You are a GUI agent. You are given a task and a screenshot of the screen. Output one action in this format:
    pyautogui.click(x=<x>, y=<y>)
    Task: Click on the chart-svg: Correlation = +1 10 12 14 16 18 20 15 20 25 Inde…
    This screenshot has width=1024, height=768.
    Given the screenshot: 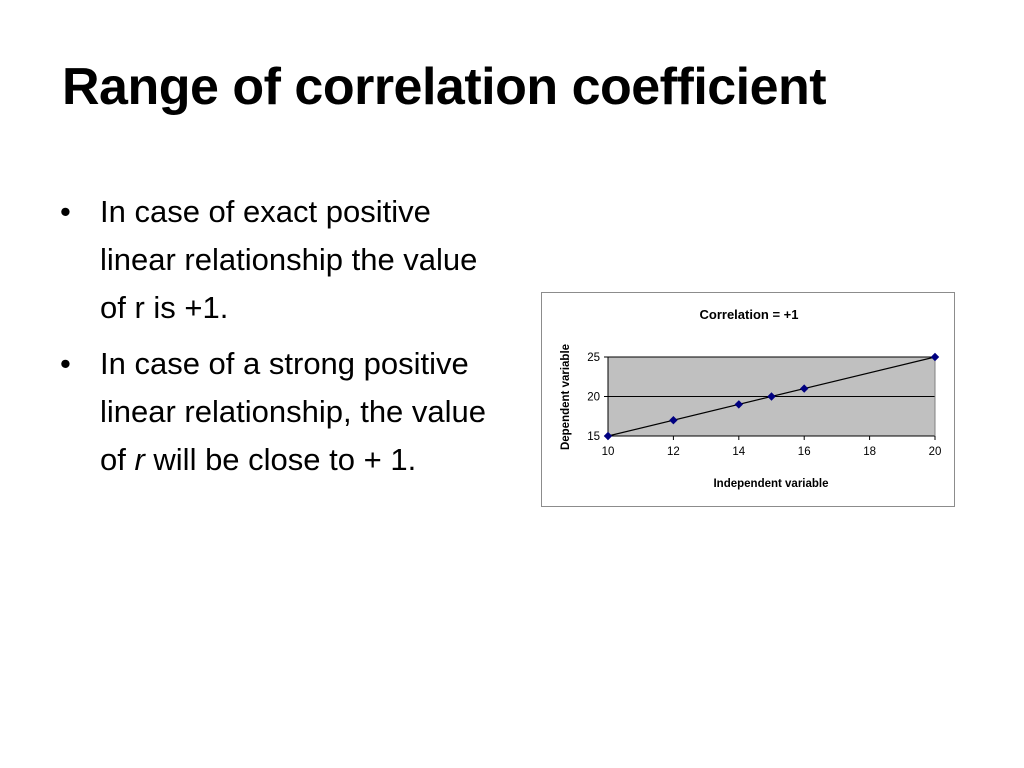 What is the action you would take?
    pyautogui.click(x=750, y=398)
    